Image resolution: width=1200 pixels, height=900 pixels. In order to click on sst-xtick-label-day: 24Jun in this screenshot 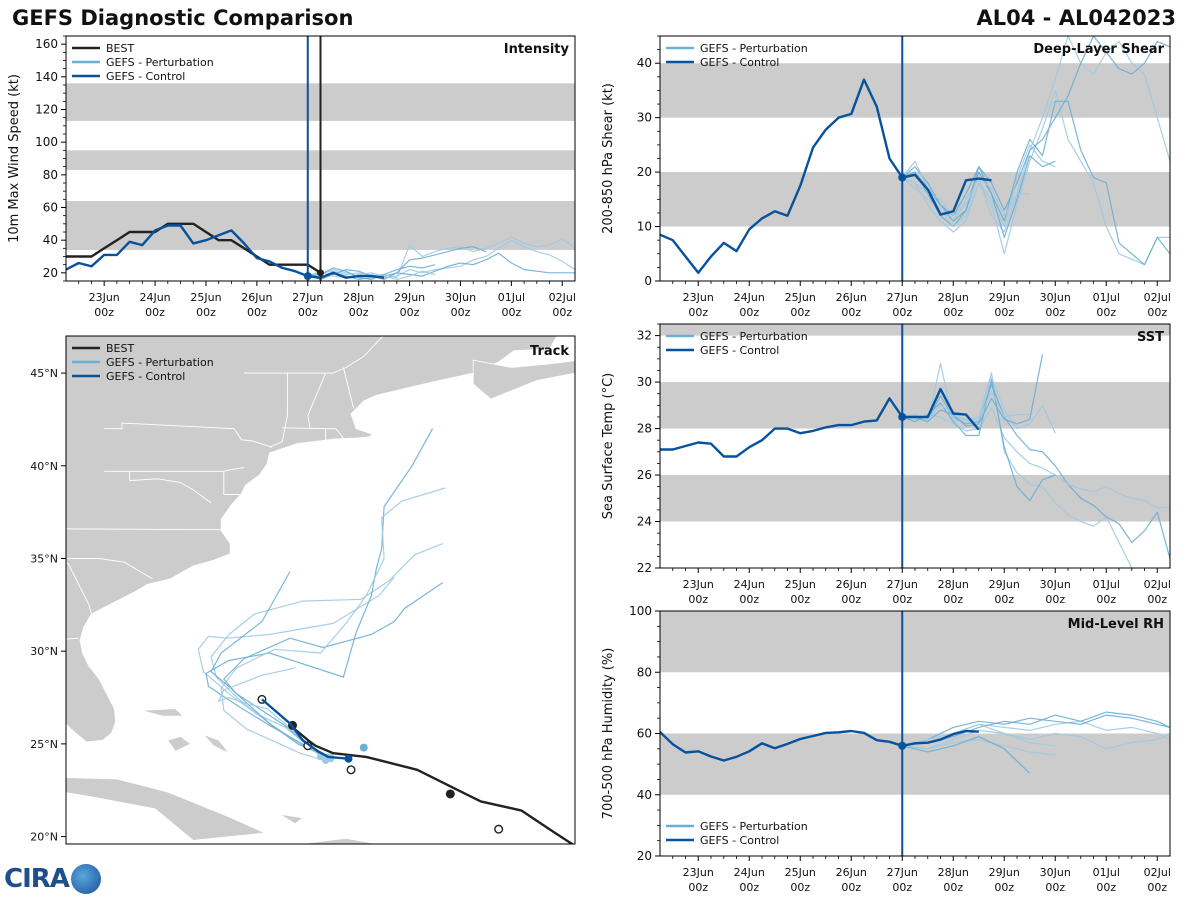, I will do `click(749, 584)`.